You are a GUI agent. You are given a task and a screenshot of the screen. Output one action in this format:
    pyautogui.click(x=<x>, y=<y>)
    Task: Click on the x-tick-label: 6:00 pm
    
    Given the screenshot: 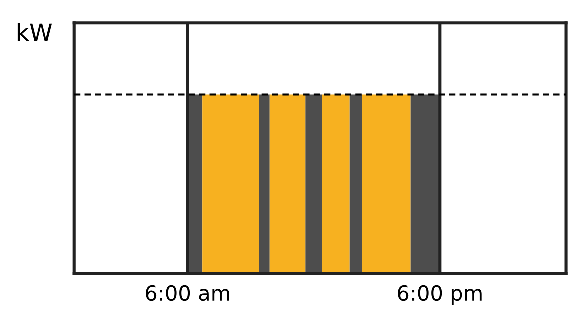 What is the action you would take?
    pyautogui.click(x=440, y=295)
    